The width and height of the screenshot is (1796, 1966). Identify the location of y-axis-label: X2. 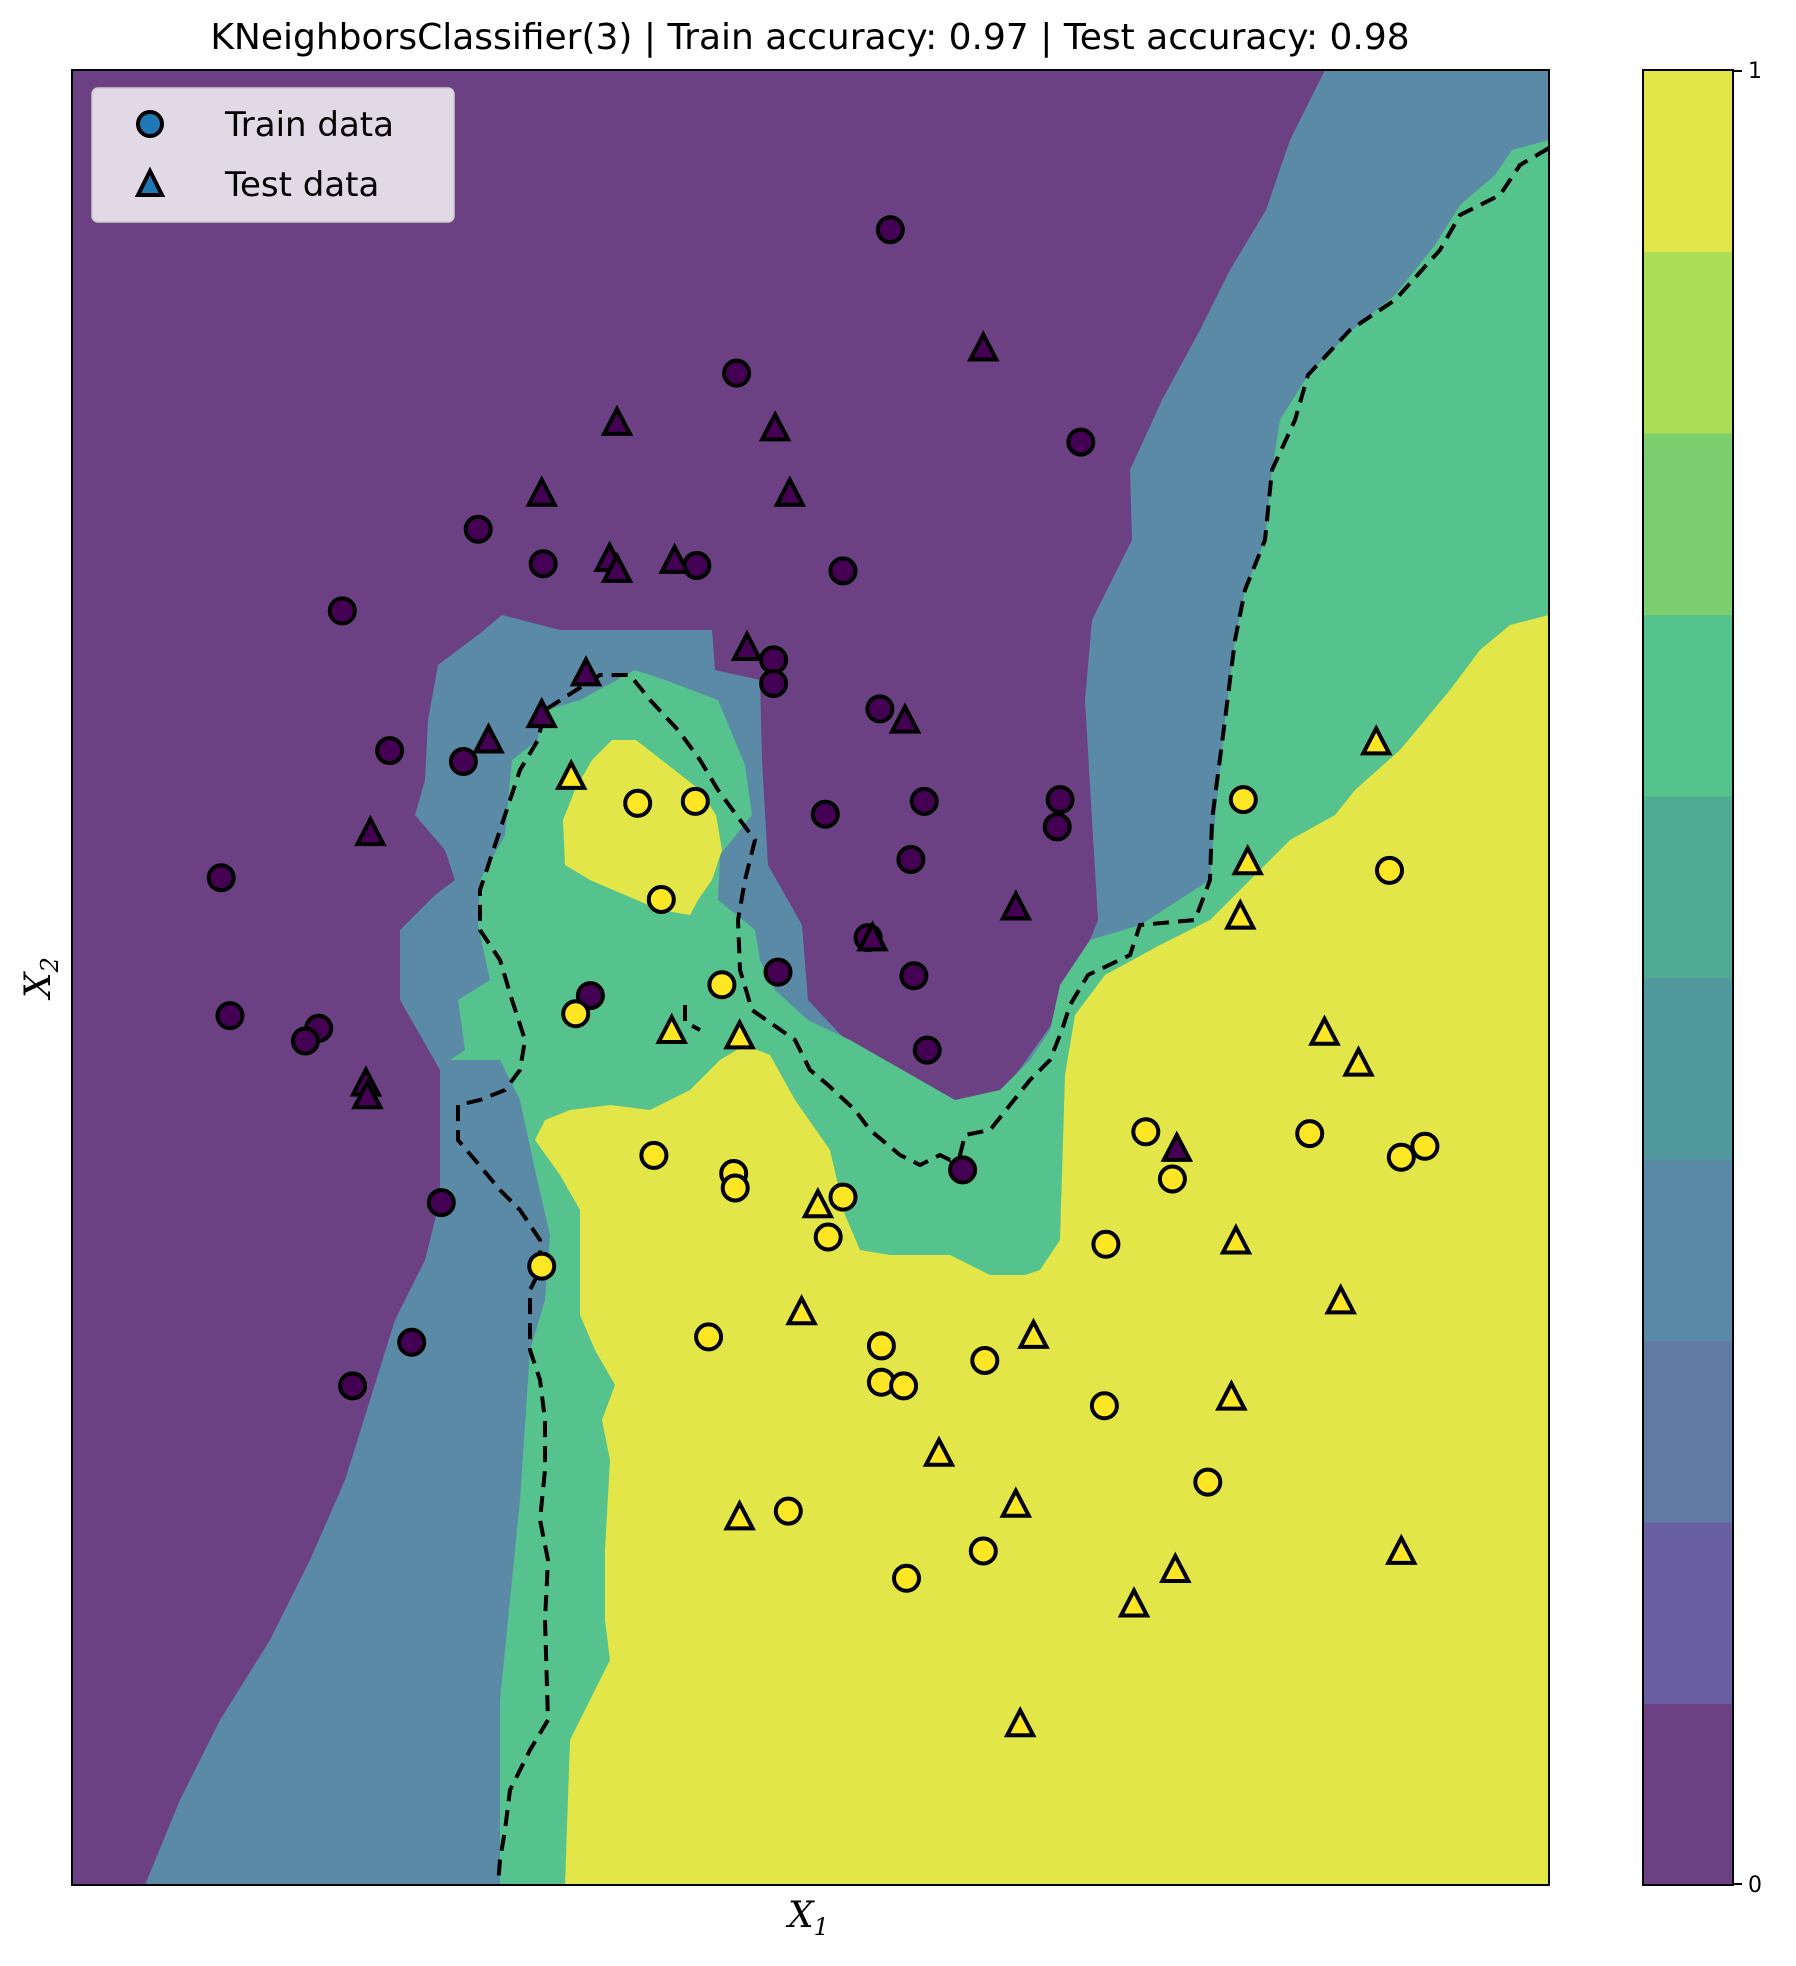
(41, 979).